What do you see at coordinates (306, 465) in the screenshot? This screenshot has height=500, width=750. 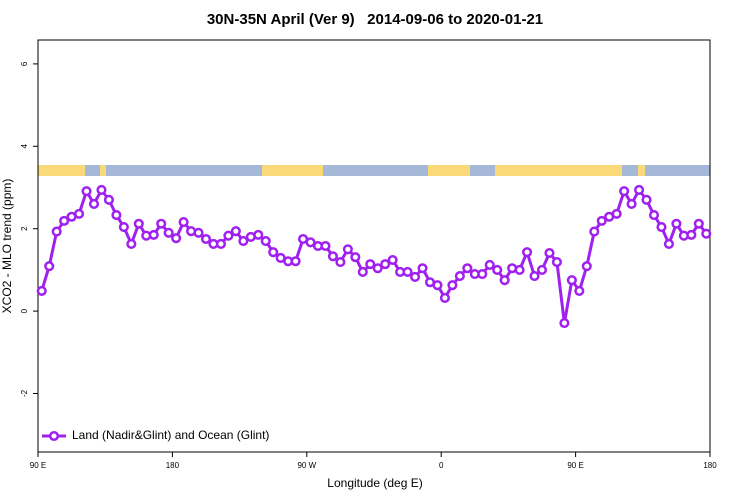 I see `x-tick-label: 90 W` at bounding box center [306, 465].